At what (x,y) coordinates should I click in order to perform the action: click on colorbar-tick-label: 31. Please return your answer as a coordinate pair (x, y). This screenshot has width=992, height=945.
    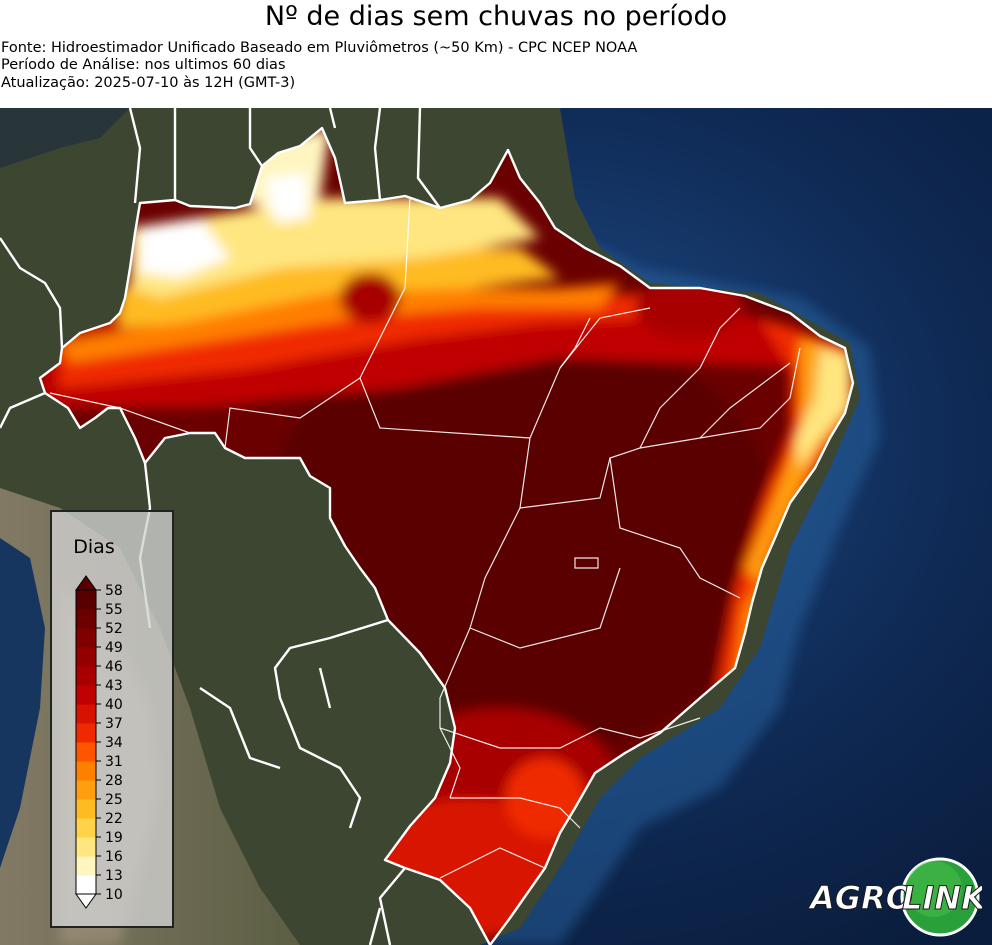
    Looking at the image, I should click on (114, 762).